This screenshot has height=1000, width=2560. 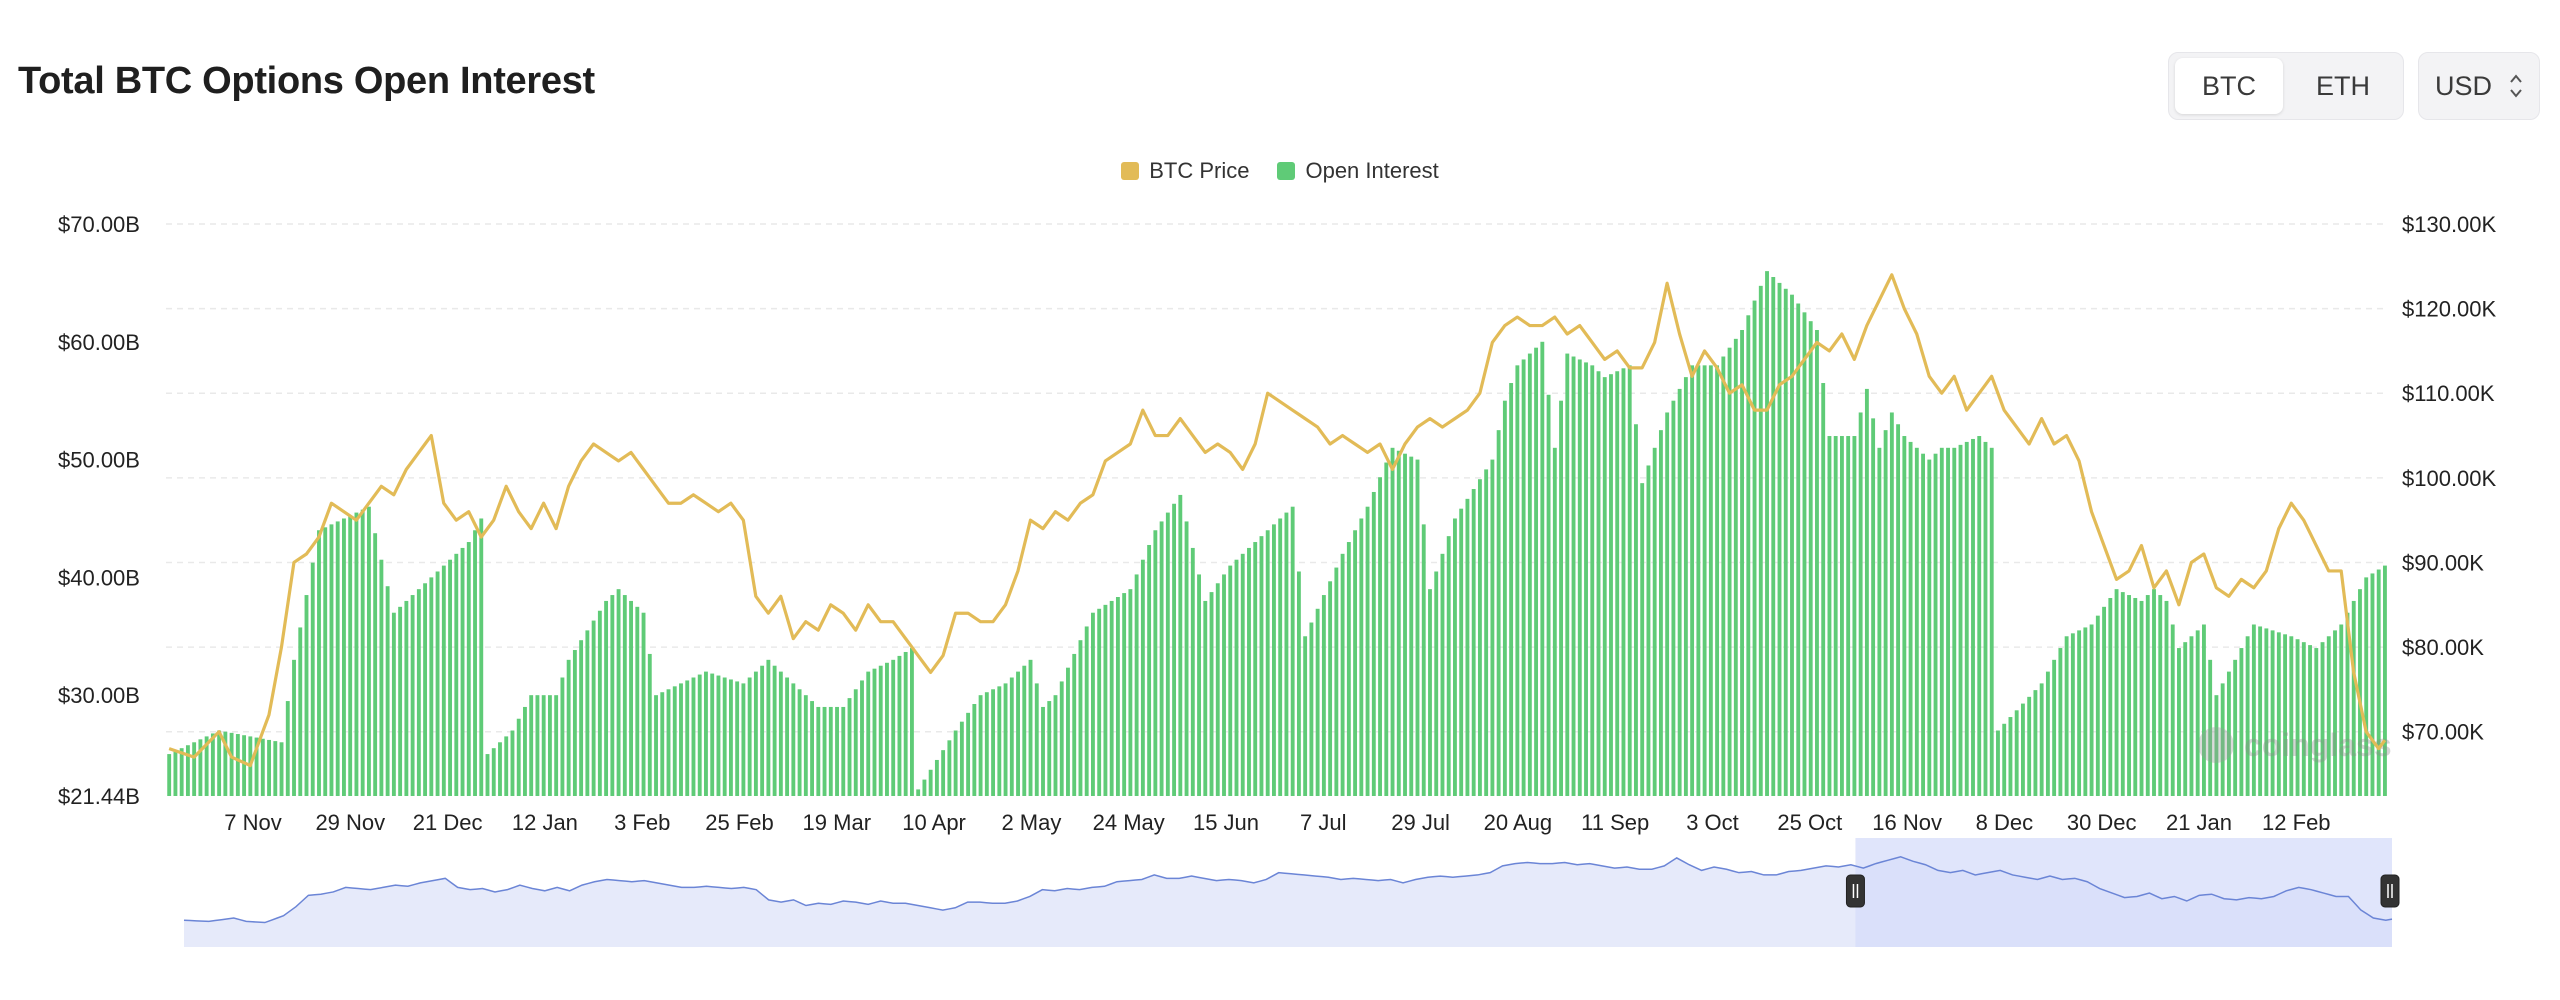 I want to click on left-axis-tick-label: $70.00B, so click(x=99, y=224).